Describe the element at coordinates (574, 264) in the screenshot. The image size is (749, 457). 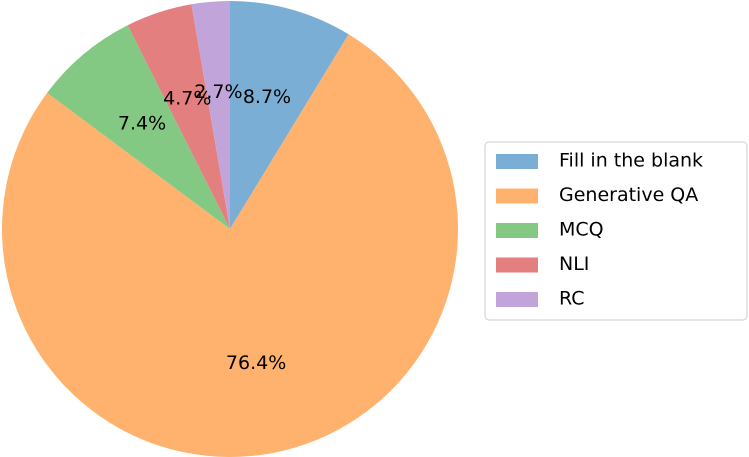
I see `legend-label: NLI` at that location.